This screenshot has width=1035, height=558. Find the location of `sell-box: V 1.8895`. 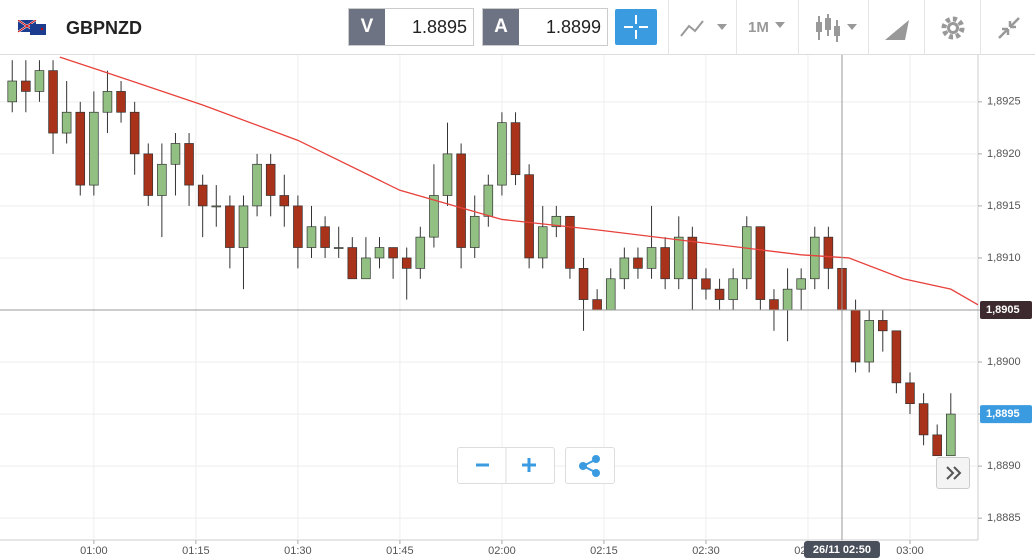

sell-box: V 1.8895 is located at coordinates (411, 27).